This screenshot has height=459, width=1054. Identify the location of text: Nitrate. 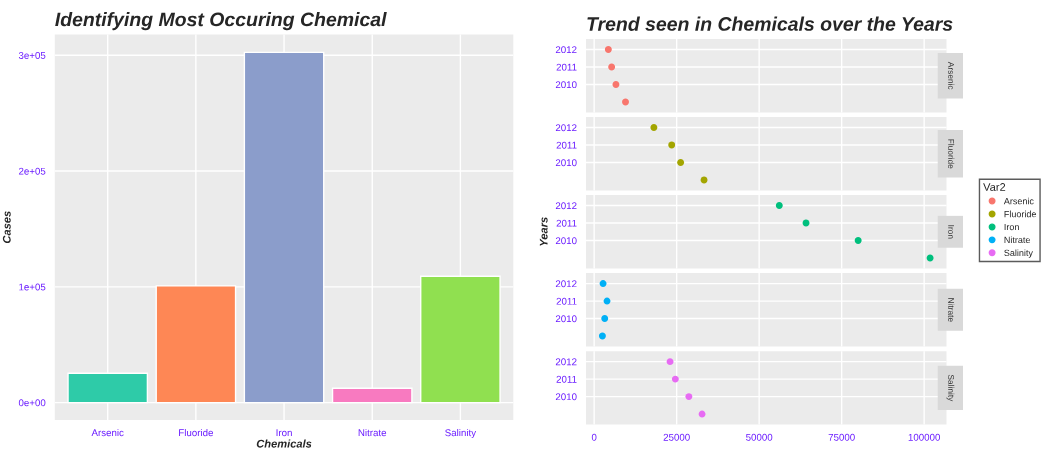
(951, 310).